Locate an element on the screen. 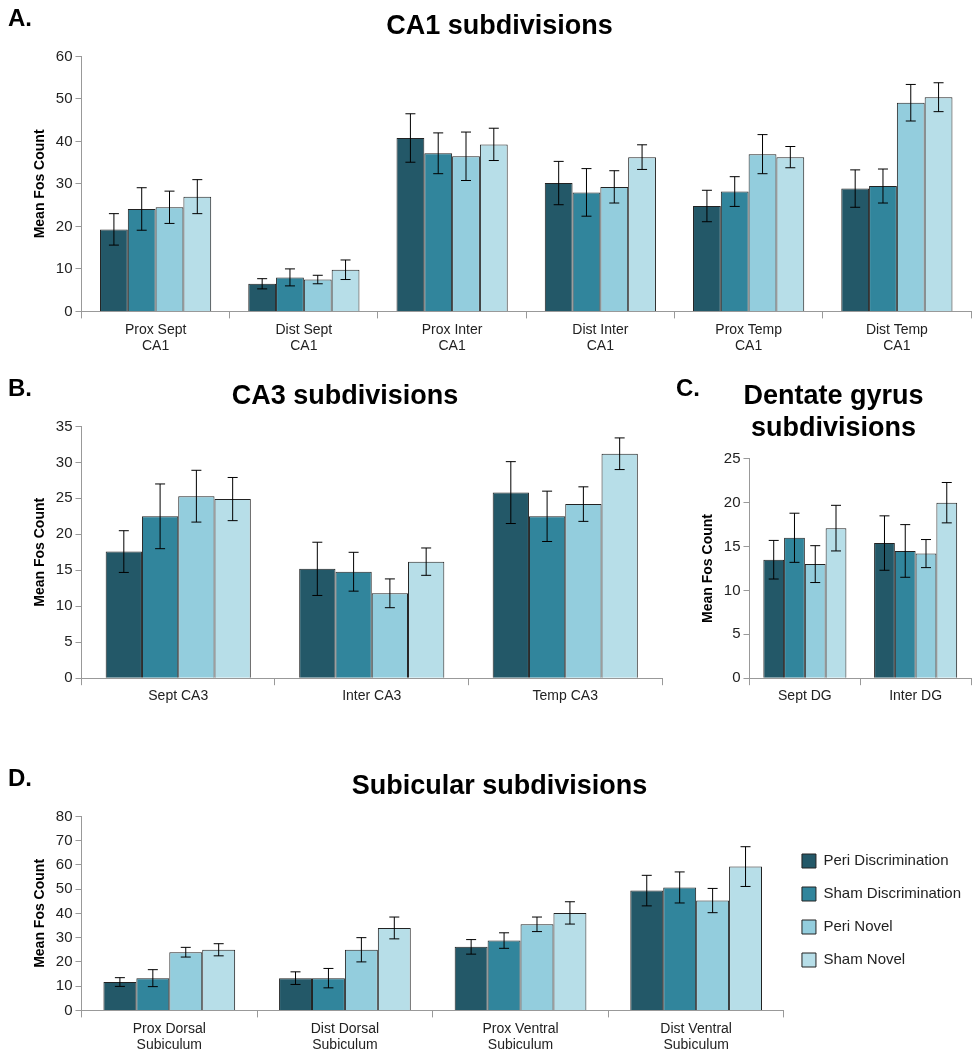 The width and height of the screenshot is (977, 1059). x-tick-label: Dist Sept CA1 is located at coordinates (304, 337).